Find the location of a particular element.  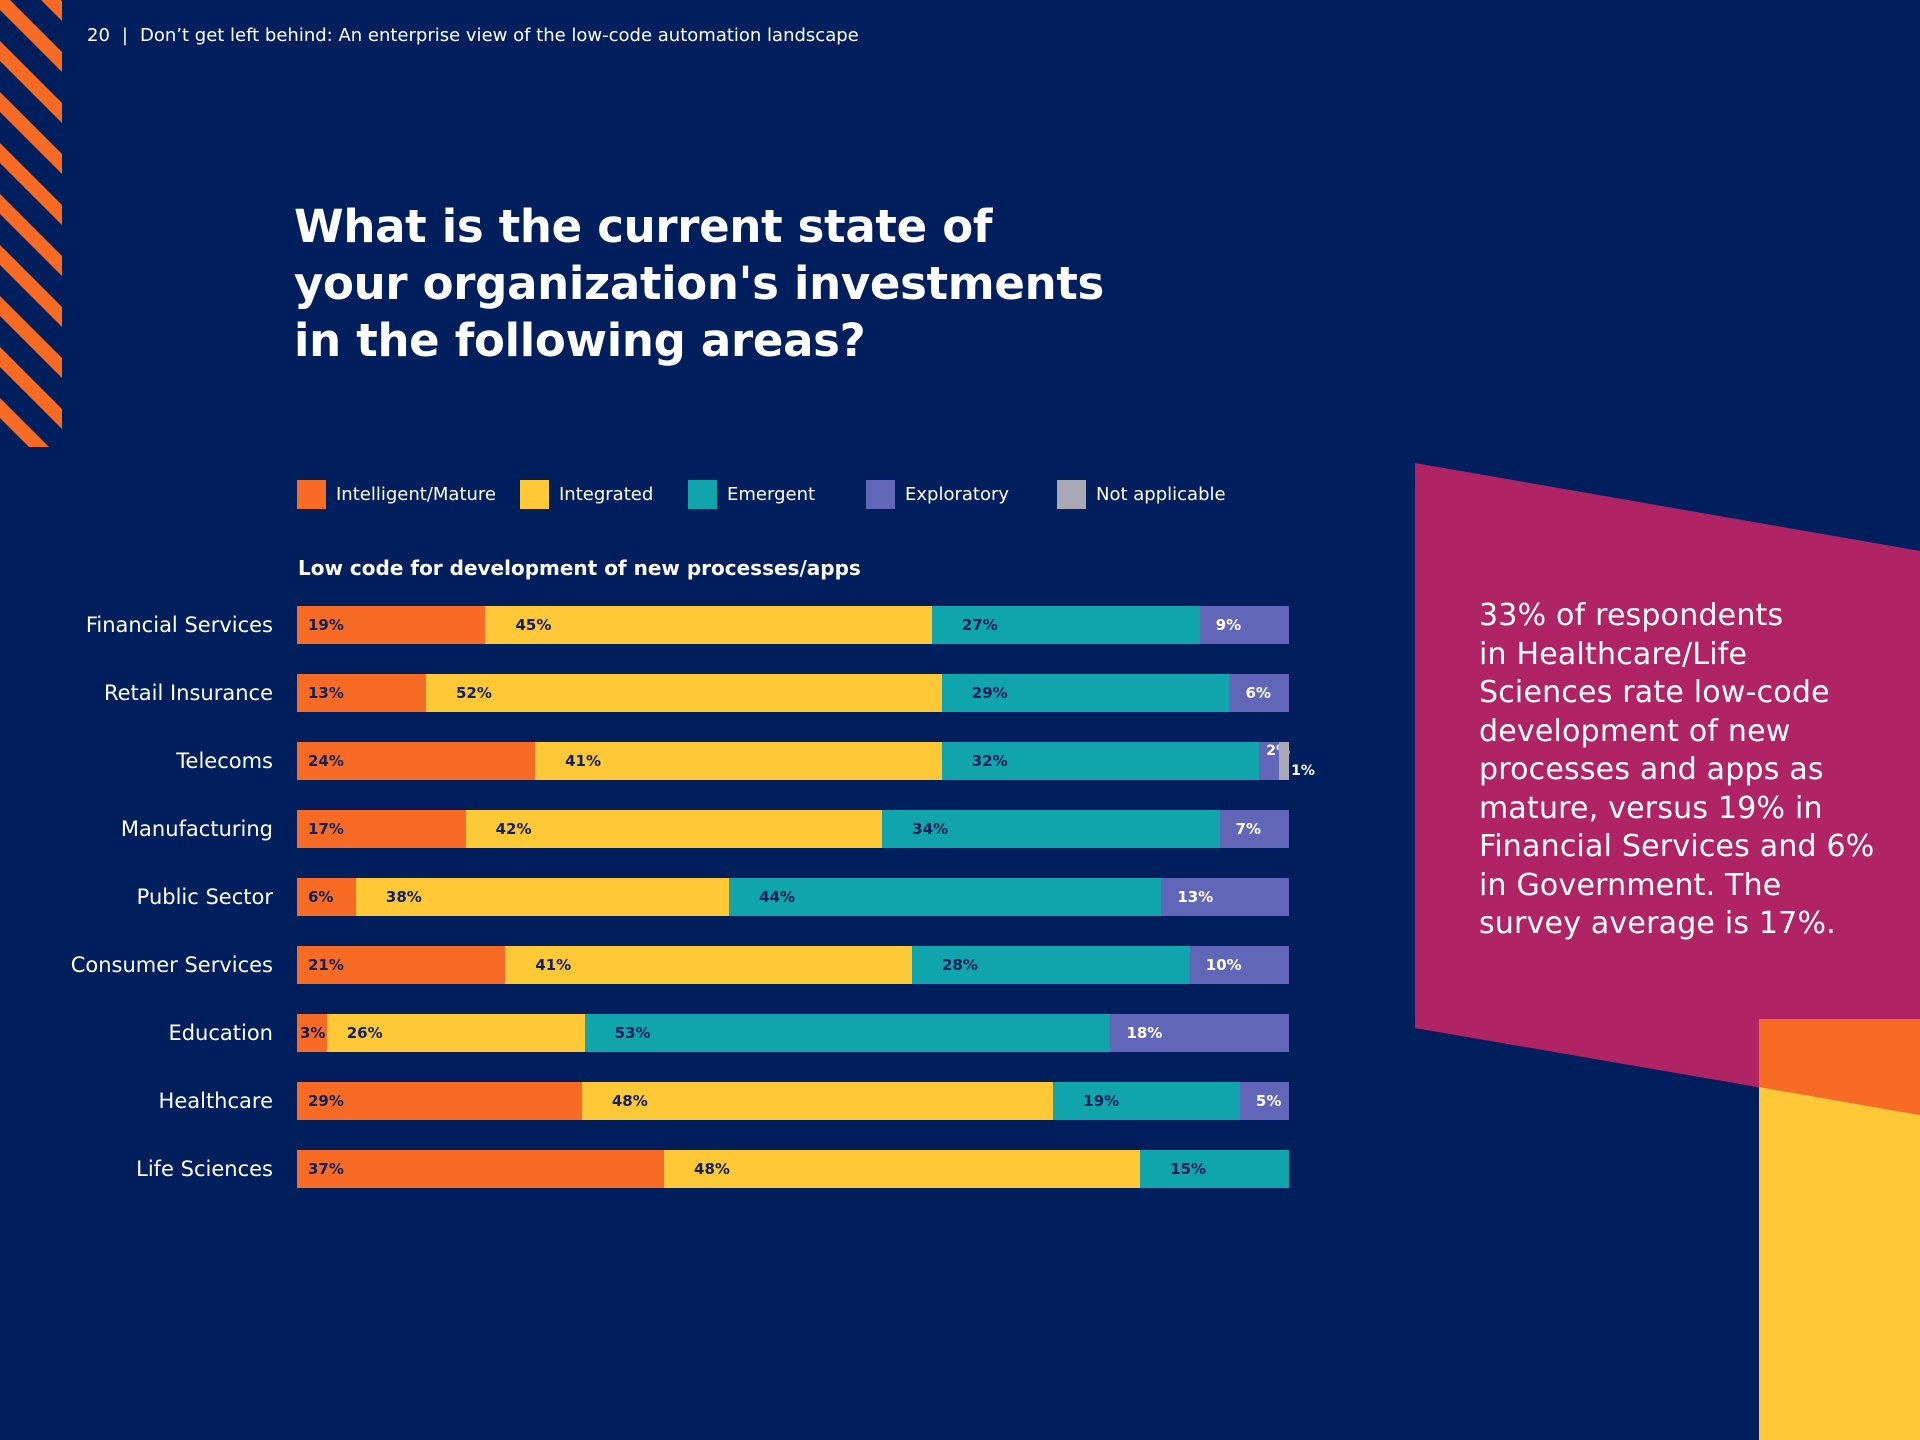

category-label: Life Sciences is located at coordinates (204, 1169).